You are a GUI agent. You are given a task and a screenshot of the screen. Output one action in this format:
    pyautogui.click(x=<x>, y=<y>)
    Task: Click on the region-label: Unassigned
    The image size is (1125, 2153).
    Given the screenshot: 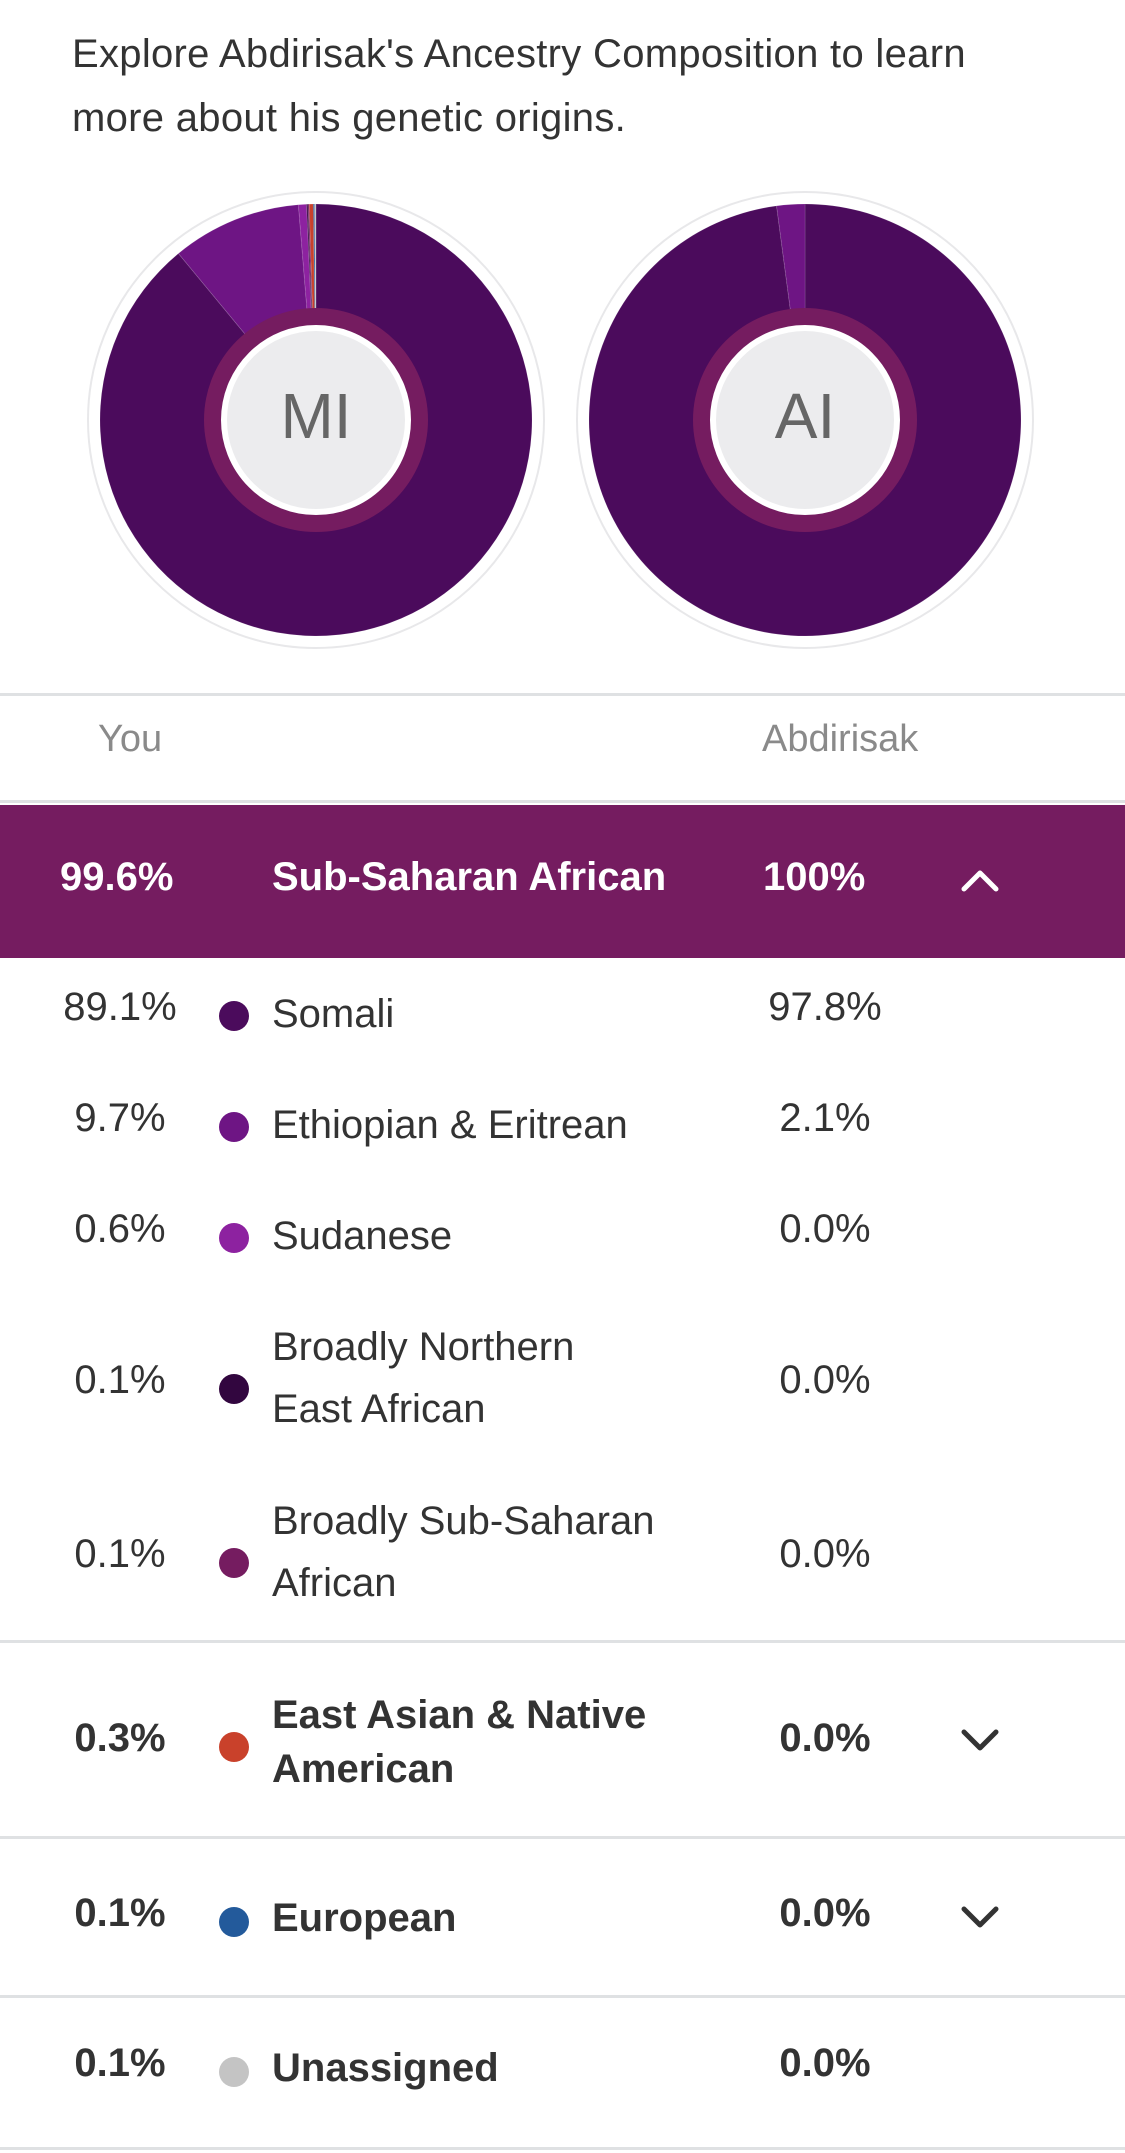 What is the action you would take?
    pyautogui.click(x=385, y=2068)
    